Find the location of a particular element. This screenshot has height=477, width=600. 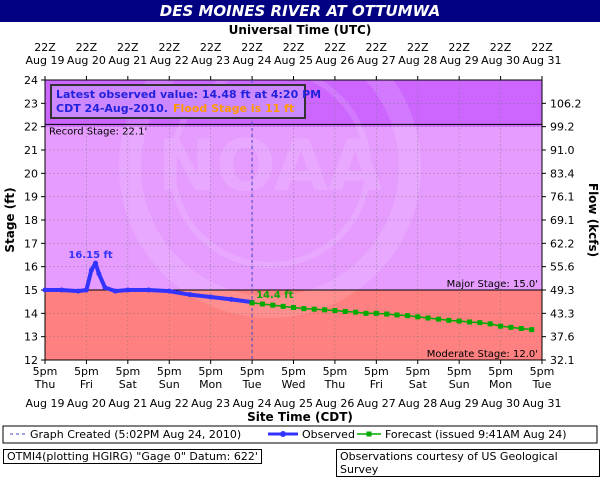

bottom-date-label: Aug 31 is located at coordinates (542, 403).